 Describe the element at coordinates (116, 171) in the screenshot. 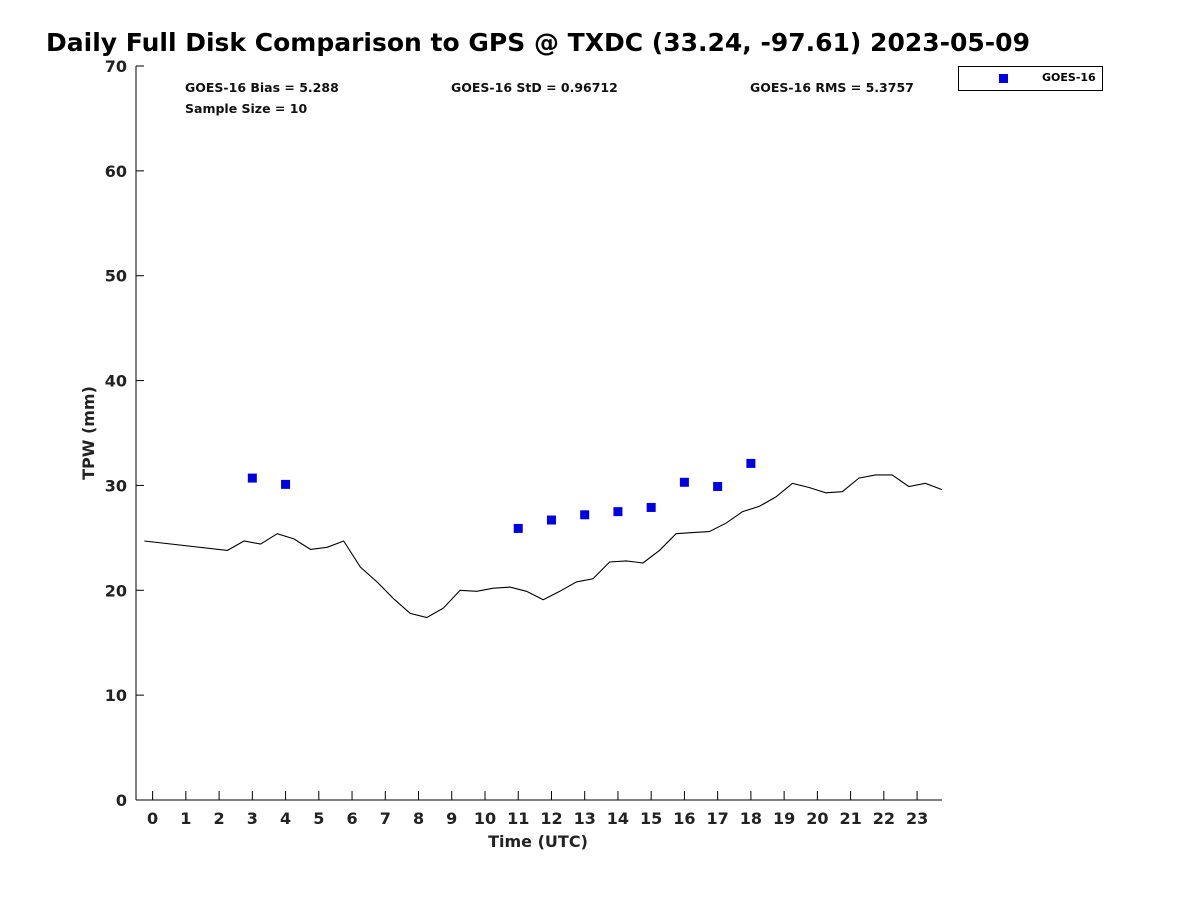

I see `y-tick-label: 60` at that location.